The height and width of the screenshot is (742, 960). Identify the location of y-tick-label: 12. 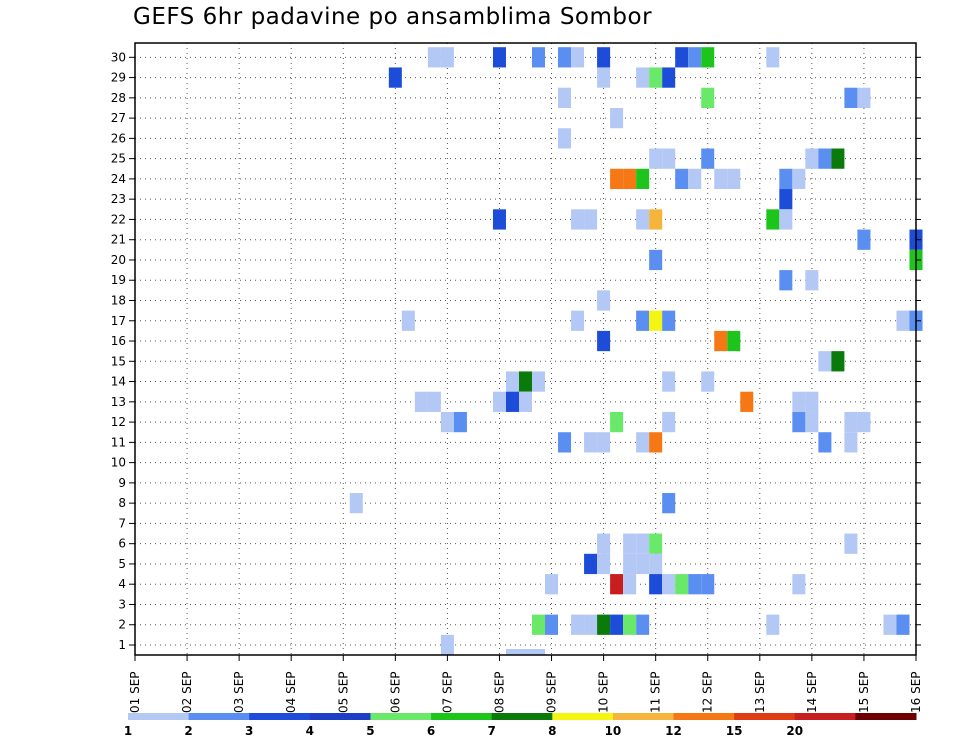
(118, 422).